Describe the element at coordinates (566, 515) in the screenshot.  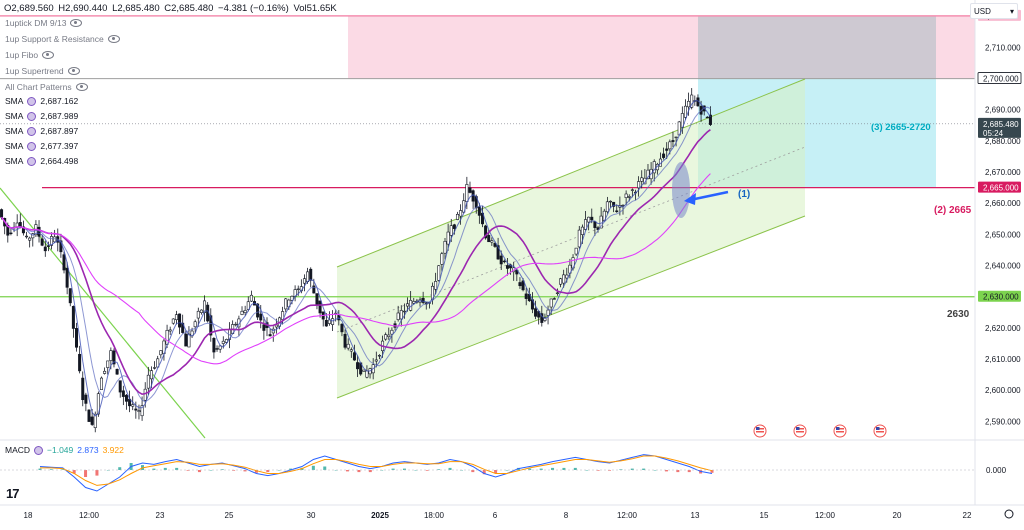
I see `x-tick-label: 8` at that location.